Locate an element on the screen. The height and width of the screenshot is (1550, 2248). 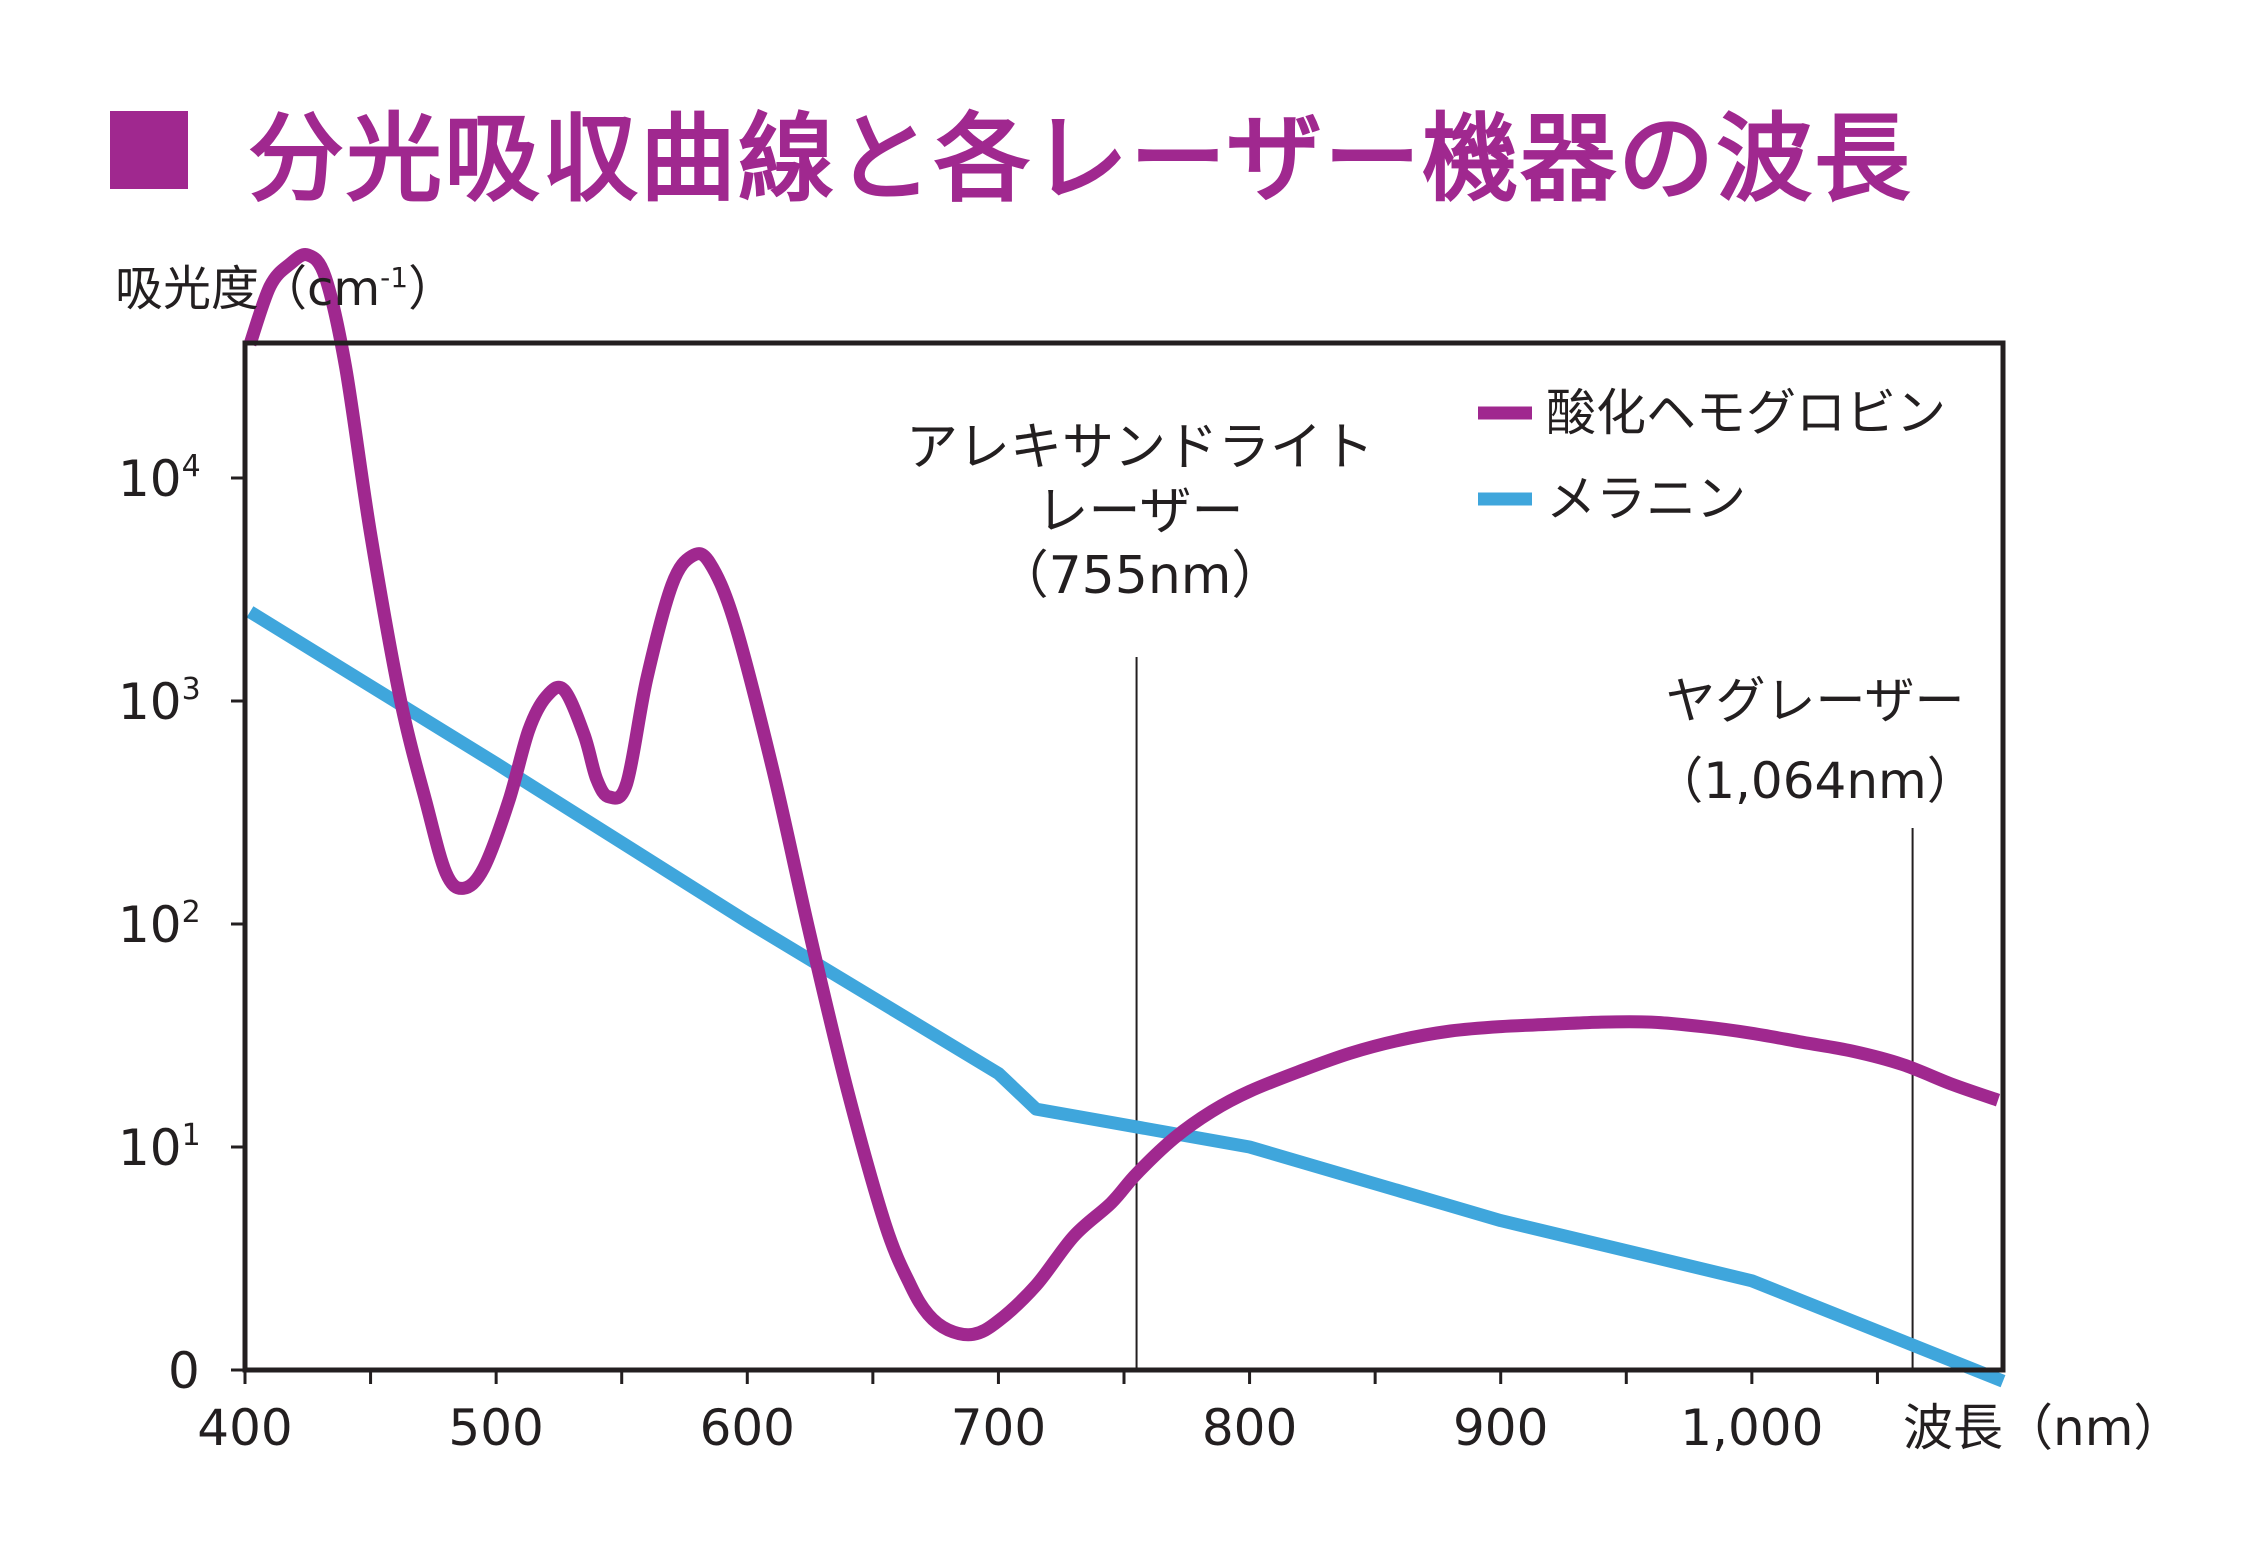
annotation-label: （755nm） is located at coordinates (1140, 576).